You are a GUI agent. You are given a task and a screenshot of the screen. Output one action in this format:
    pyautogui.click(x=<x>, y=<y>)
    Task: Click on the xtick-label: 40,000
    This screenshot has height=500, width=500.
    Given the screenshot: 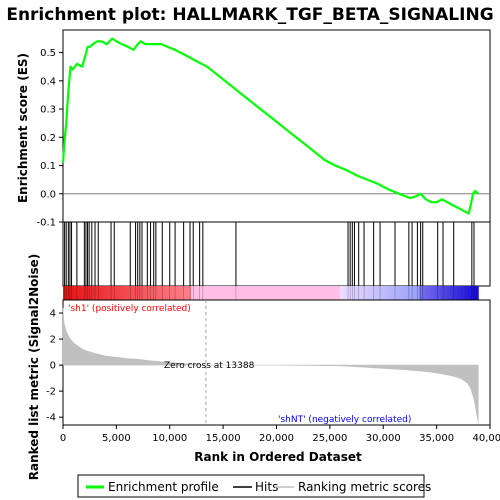 What is the action you would take?
    pyautogui.click(x=486, y=438)
    